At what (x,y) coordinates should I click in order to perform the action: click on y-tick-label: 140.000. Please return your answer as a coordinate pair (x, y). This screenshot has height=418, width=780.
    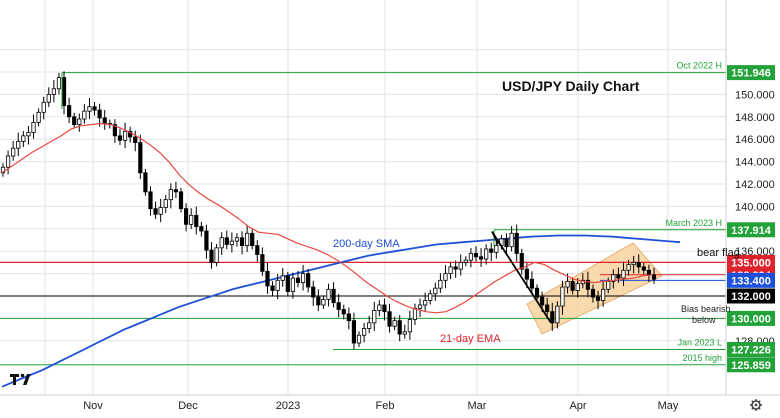
    Looking at the image, I should click on (755, 207).